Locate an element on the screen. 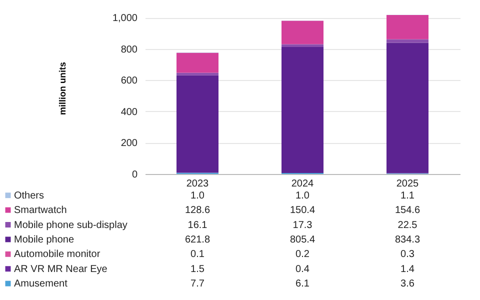  data-label: 6.1 is located at coordinates (303, 284).